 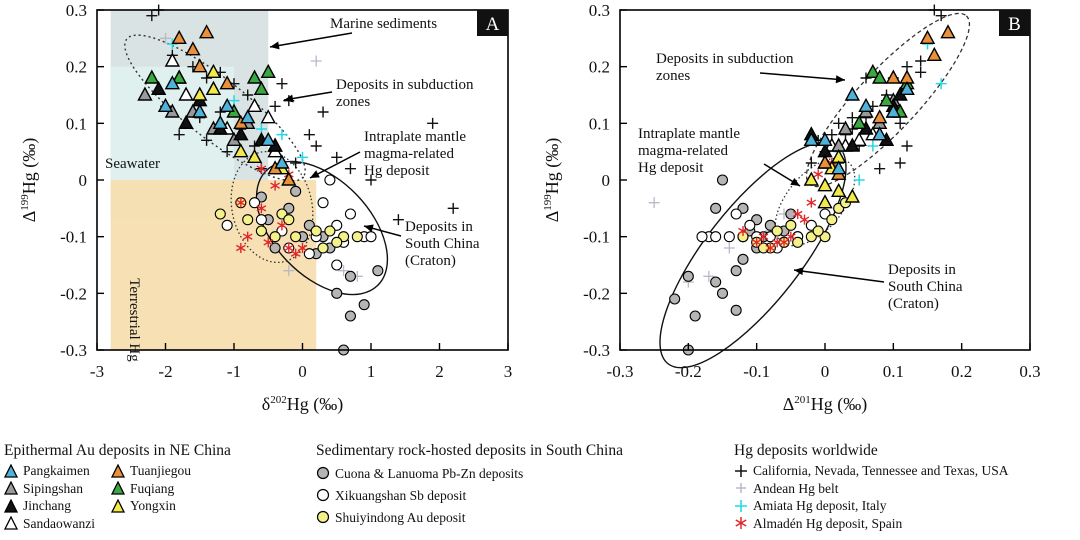 I want to click on series-shuiyindong-au-deposit, so click(x=794, y=225).